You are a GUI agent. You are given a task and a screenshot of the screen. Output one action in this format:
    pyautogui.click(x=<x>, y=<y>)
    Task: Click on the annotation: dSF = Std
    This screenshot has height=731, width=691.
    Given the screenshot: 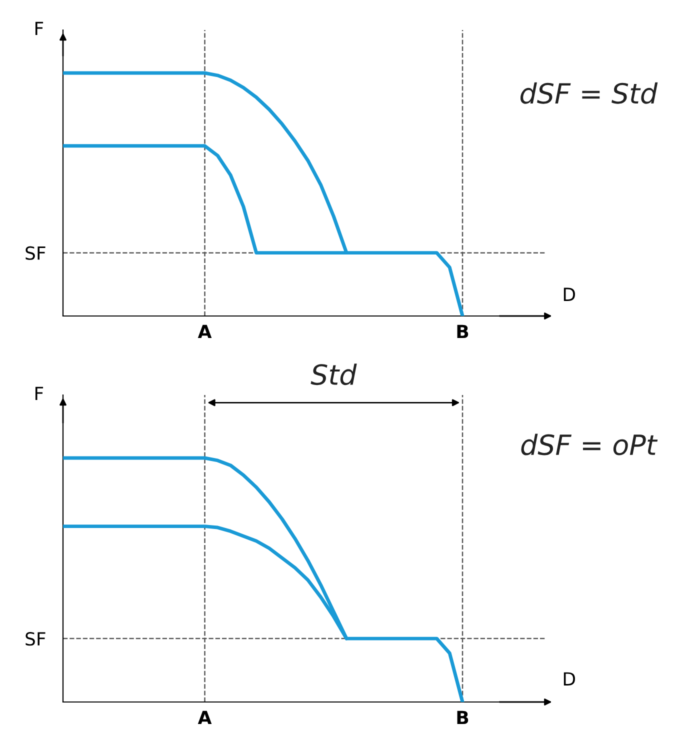 What is the action you would take?
    pyautogui.click(x=589, y=93)
    